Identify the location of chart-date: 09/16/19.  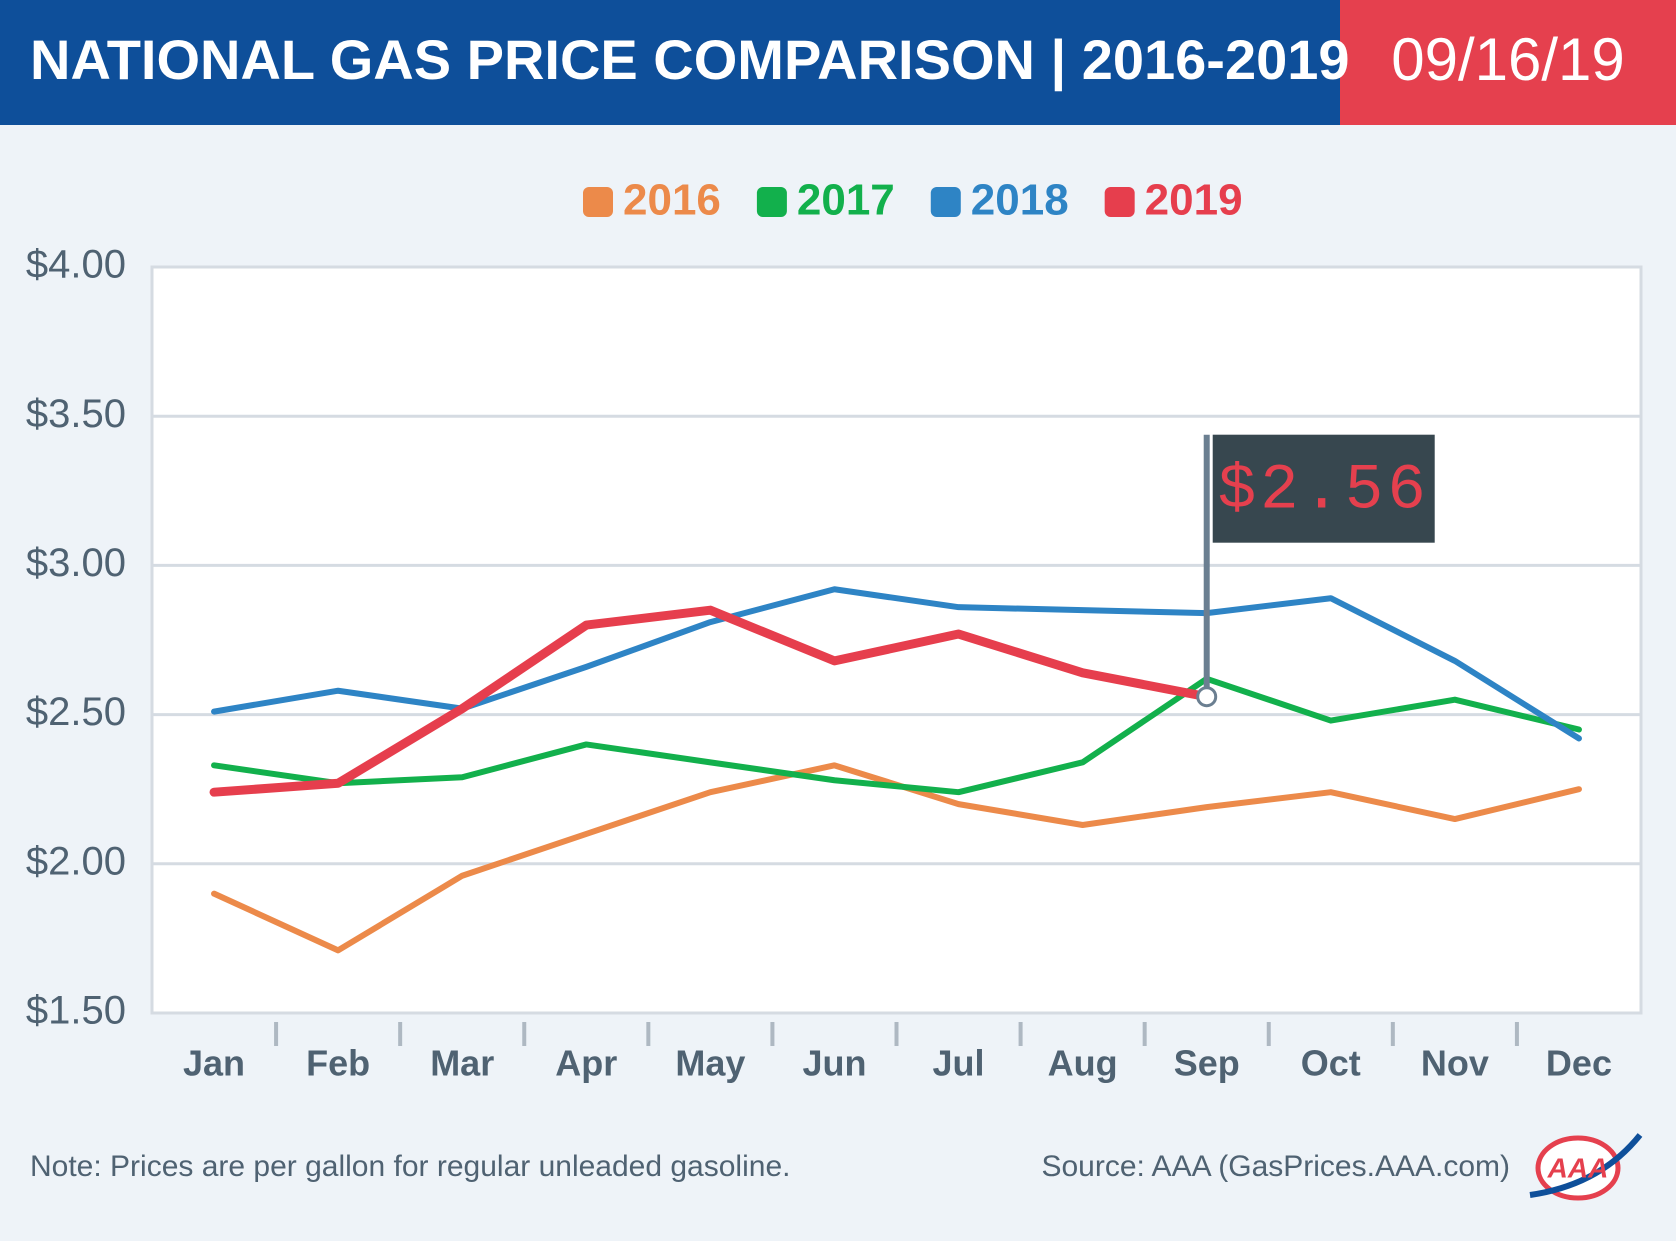
(1508, 59).